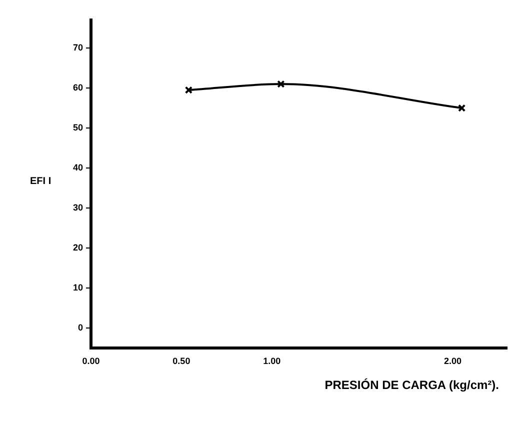 The height and width of the screenshot is (426, 513). Describe the element at coordinates (78, 207) in the screenshot. I see `y-tick-label: 30` at that location.